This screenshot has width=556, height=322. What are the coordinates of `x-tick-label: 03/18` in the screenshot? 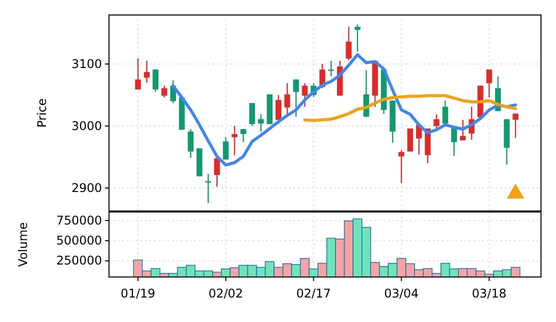 It's located at (489, 293).